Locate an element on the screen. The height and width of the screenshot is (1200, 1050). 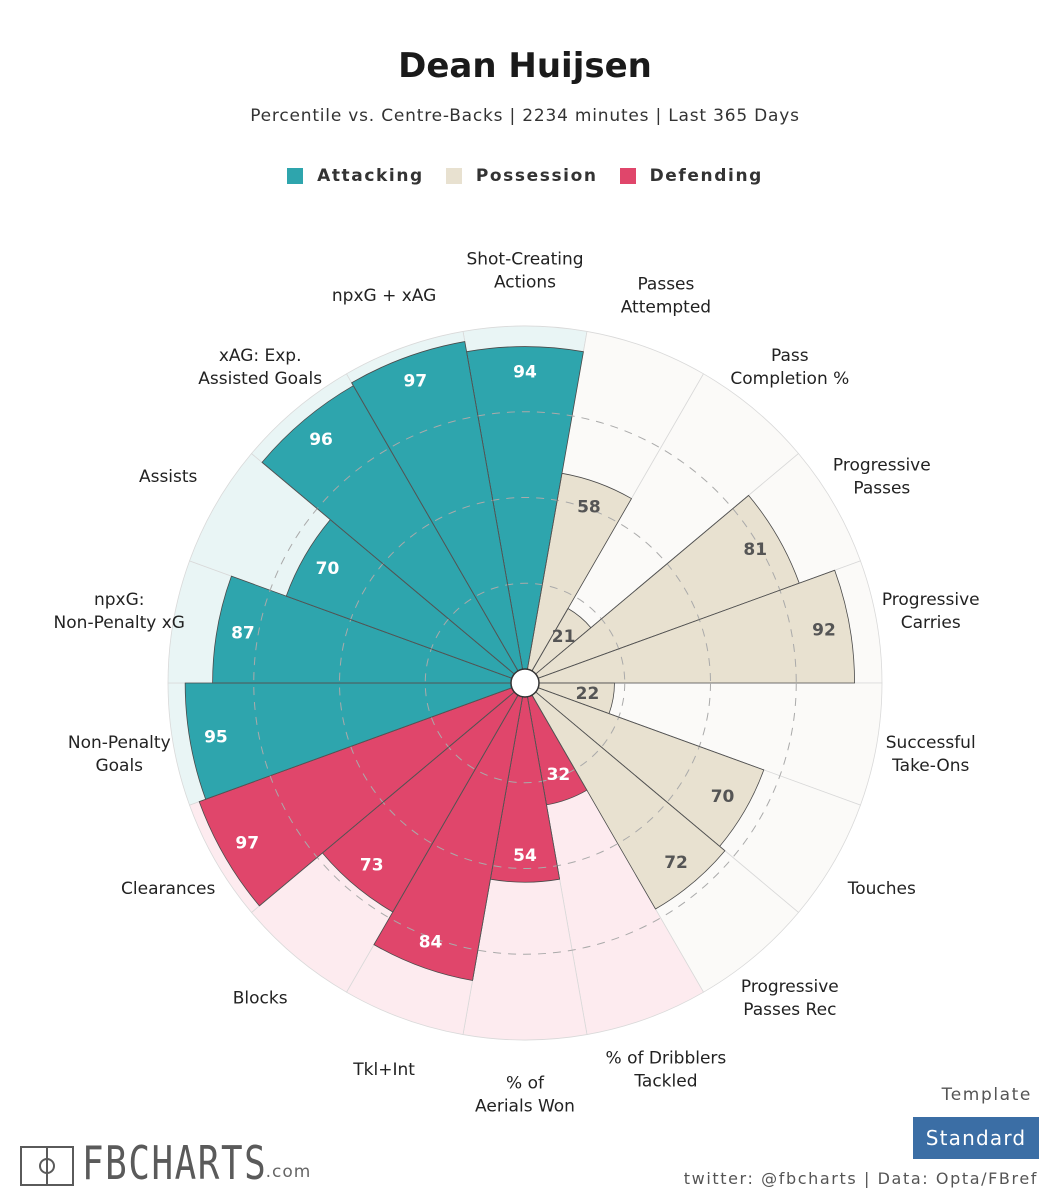
metric-label-npxg-xag: npxG + xAG is located at coordinates (384, 296).